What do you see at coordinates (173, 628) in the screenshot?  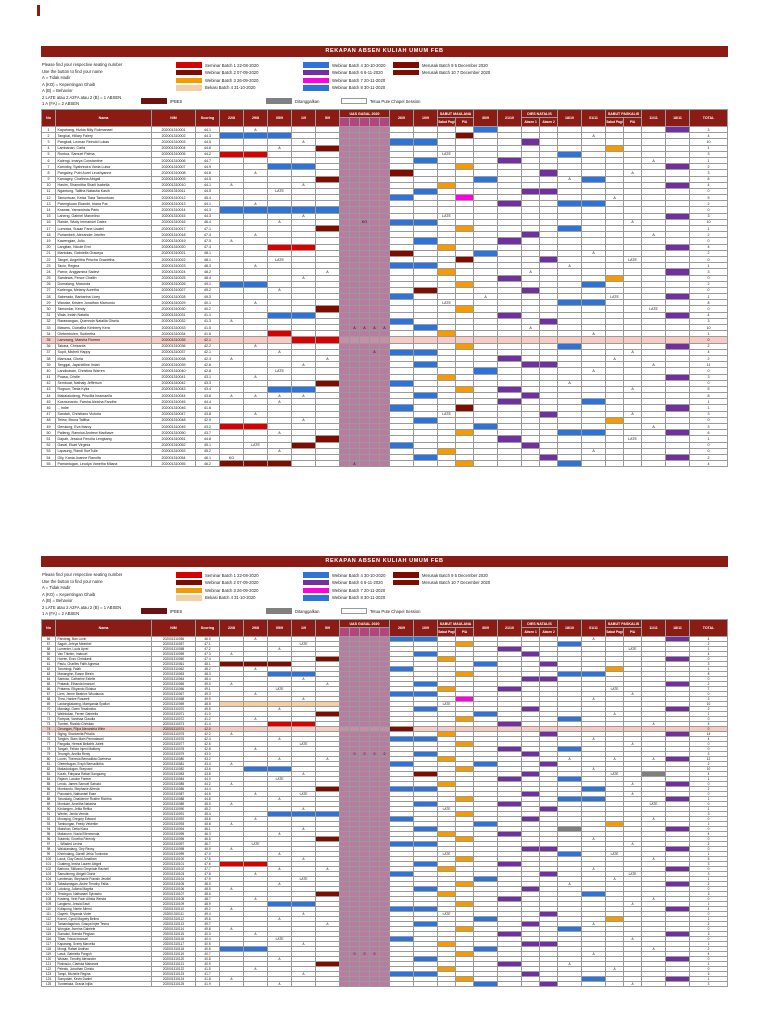 I see `col-header: NIM` at bounding box center [173, 628].